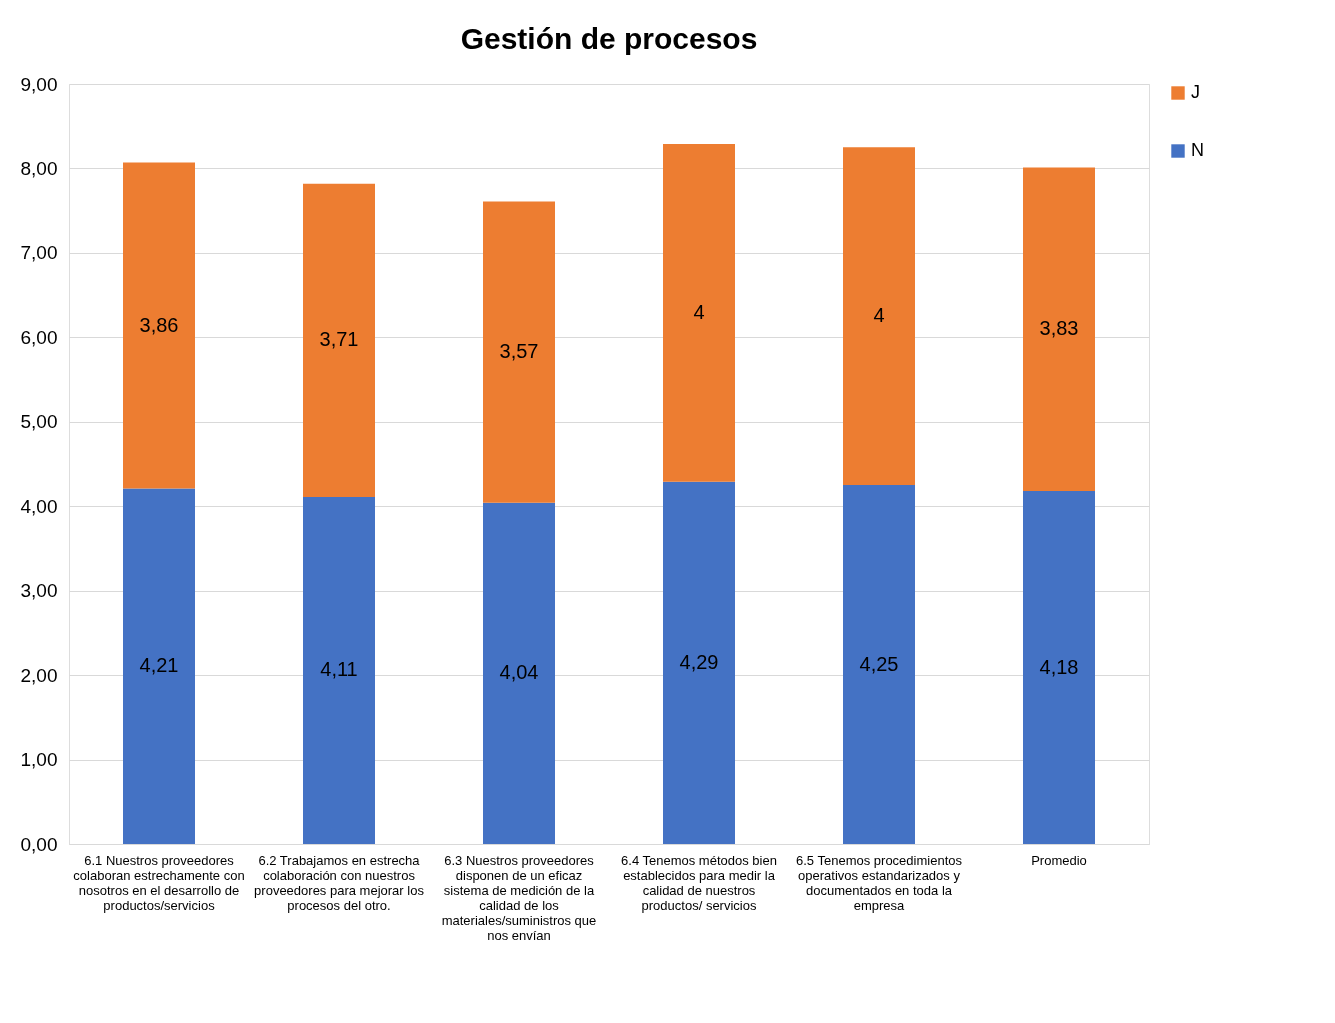 The image size is (1335, 1023). Describe the element at coordinates (39, 591) in the screenshot. I see `y-tick-label: 3,00` at that location.